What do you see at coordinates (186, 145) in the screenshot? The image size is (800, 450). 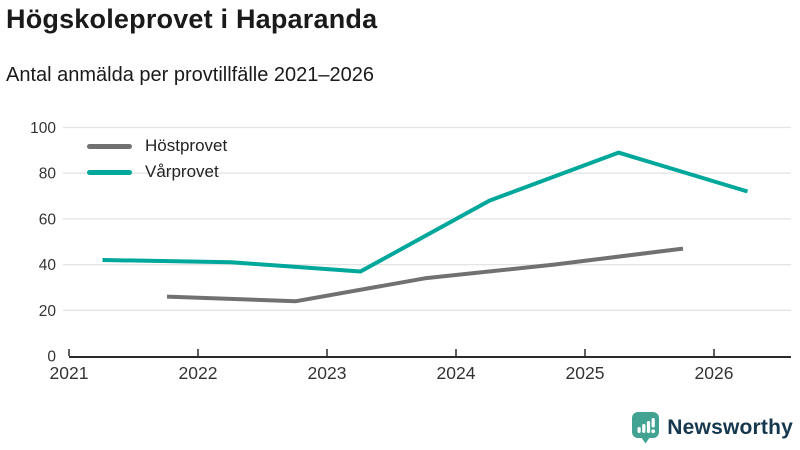 I see `legend-label-hostprovet: Höstprovet` at bounding box center [186, 145].